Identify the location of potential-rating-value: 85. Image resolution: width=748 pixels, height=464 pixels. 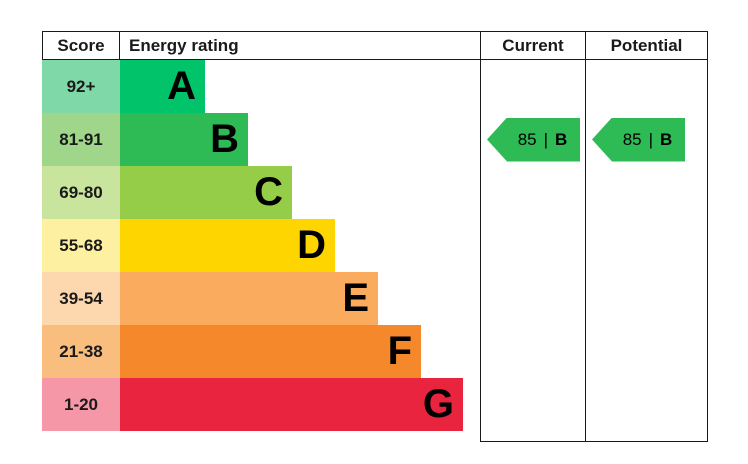
(632, 139).